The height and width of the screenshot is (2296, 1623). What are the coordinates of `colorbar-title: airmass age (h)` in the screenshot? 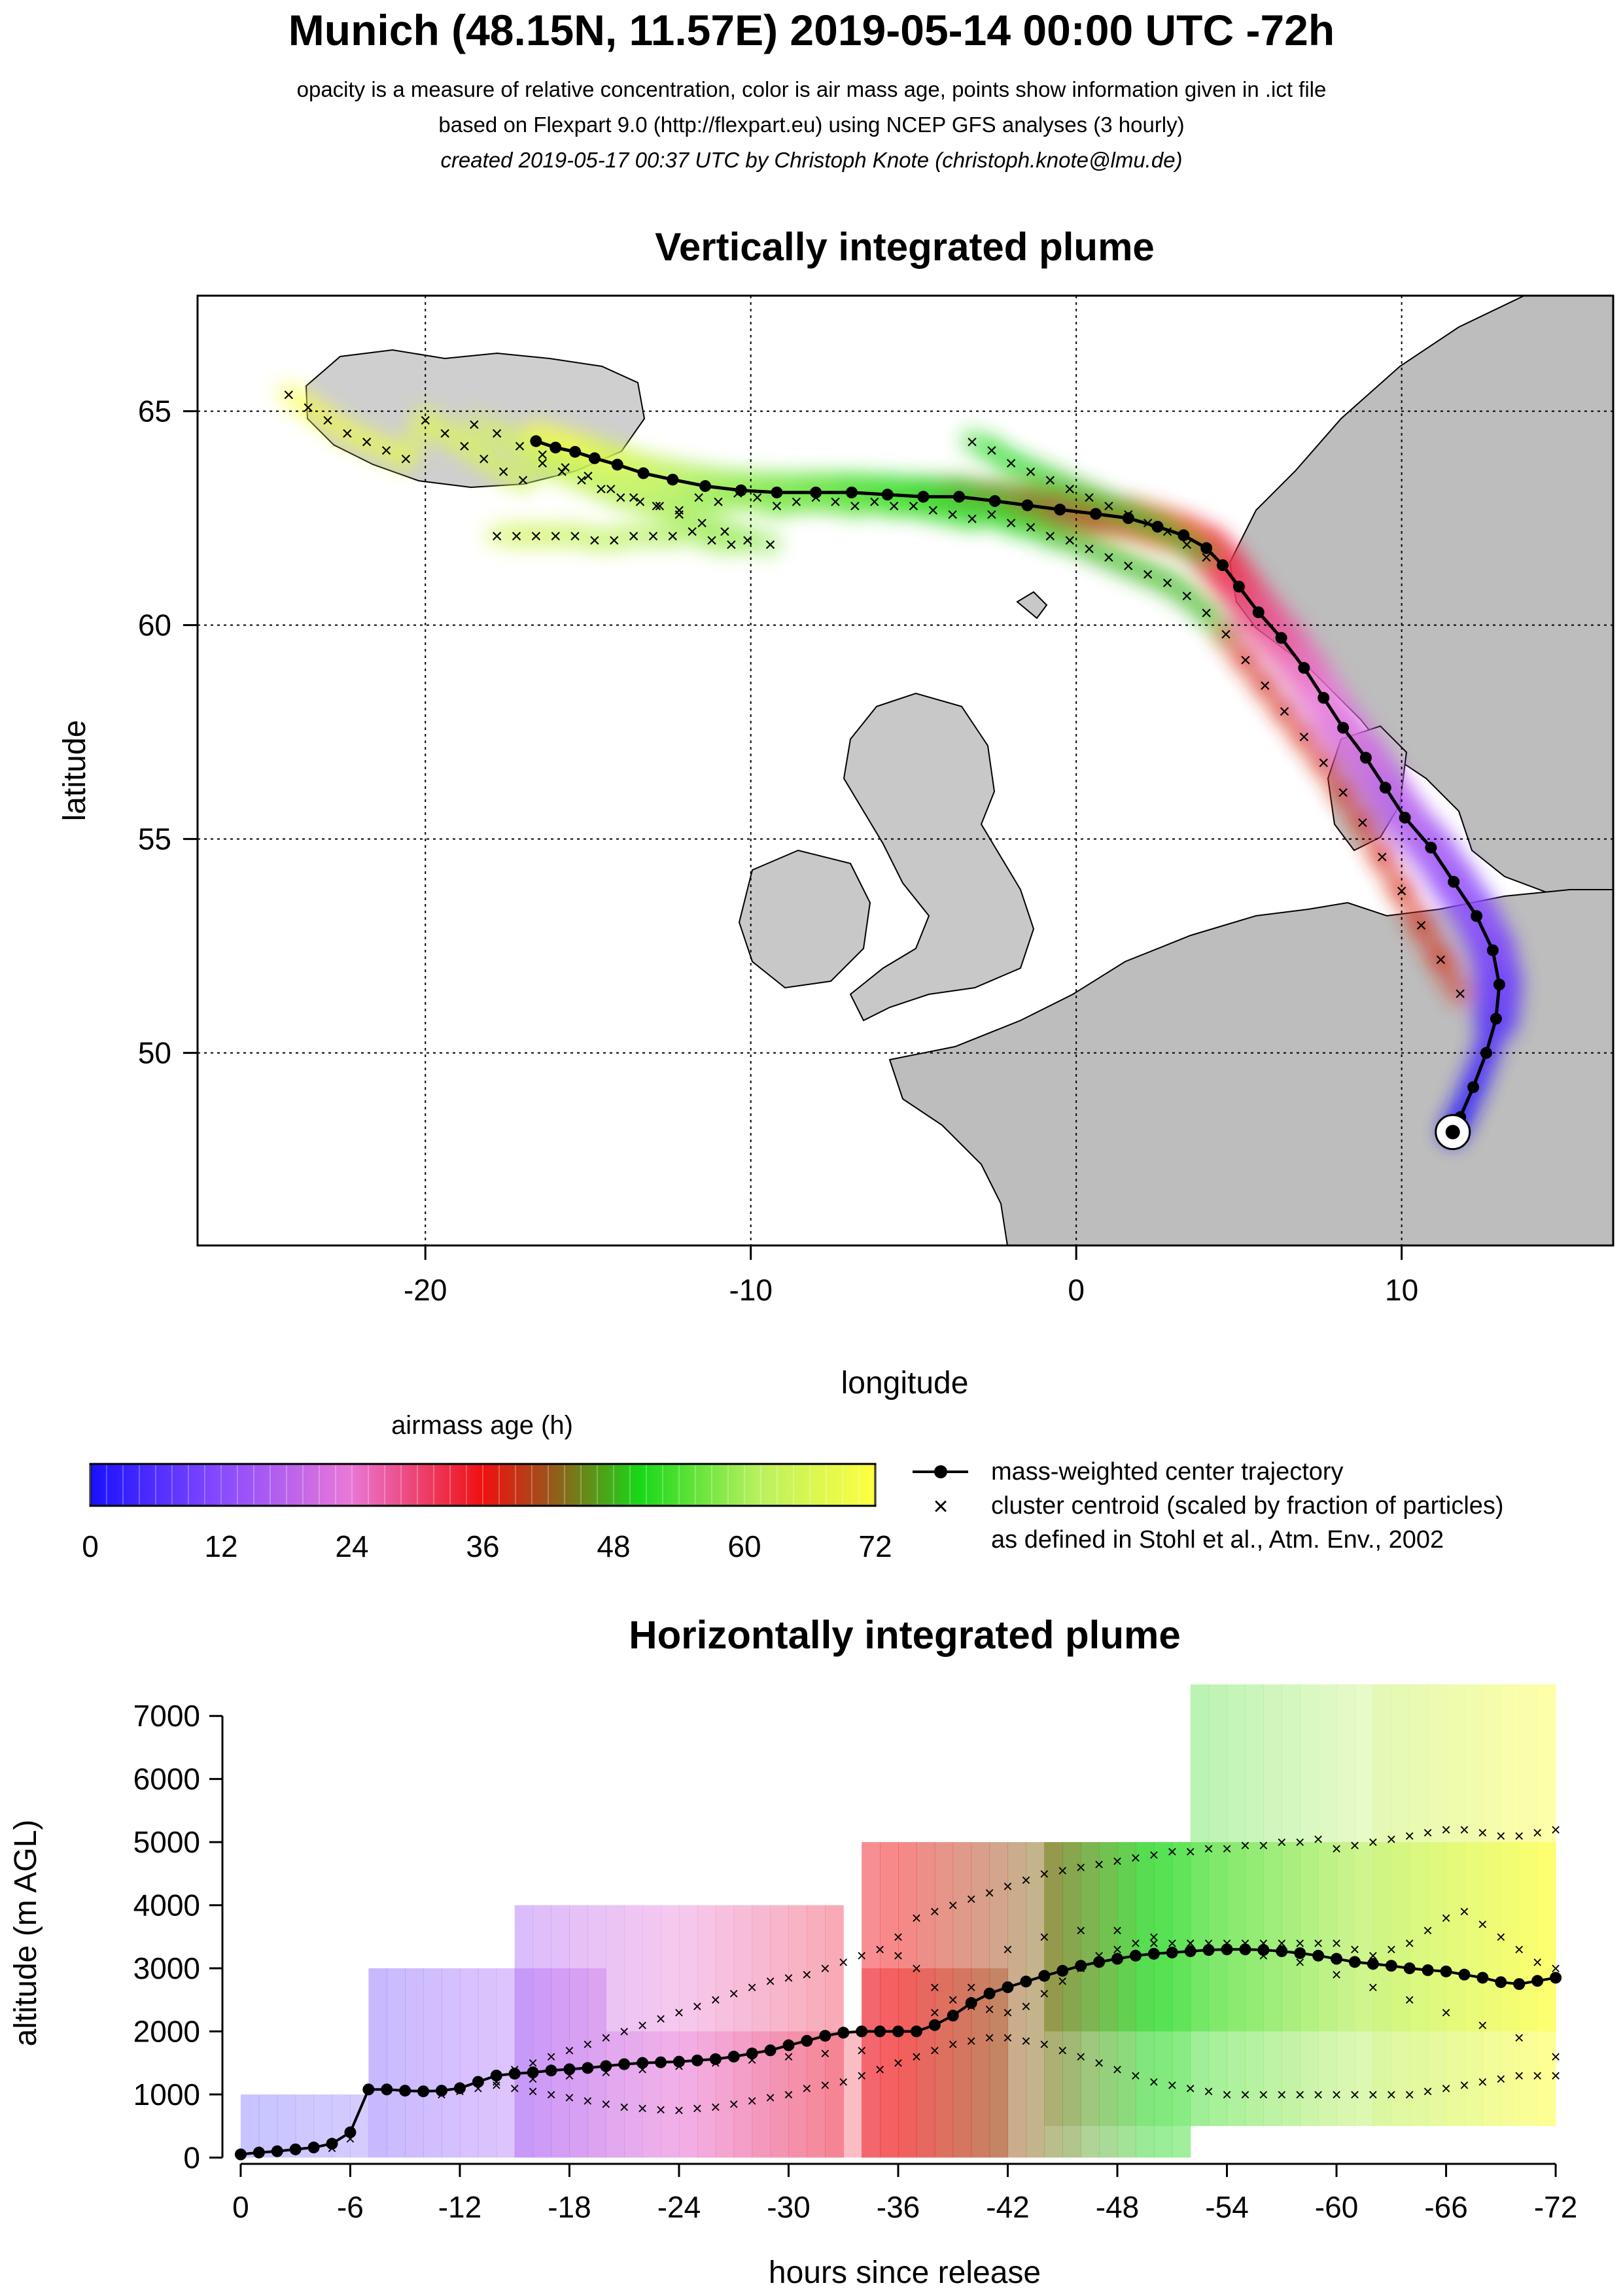 It's located at (482, 1425).